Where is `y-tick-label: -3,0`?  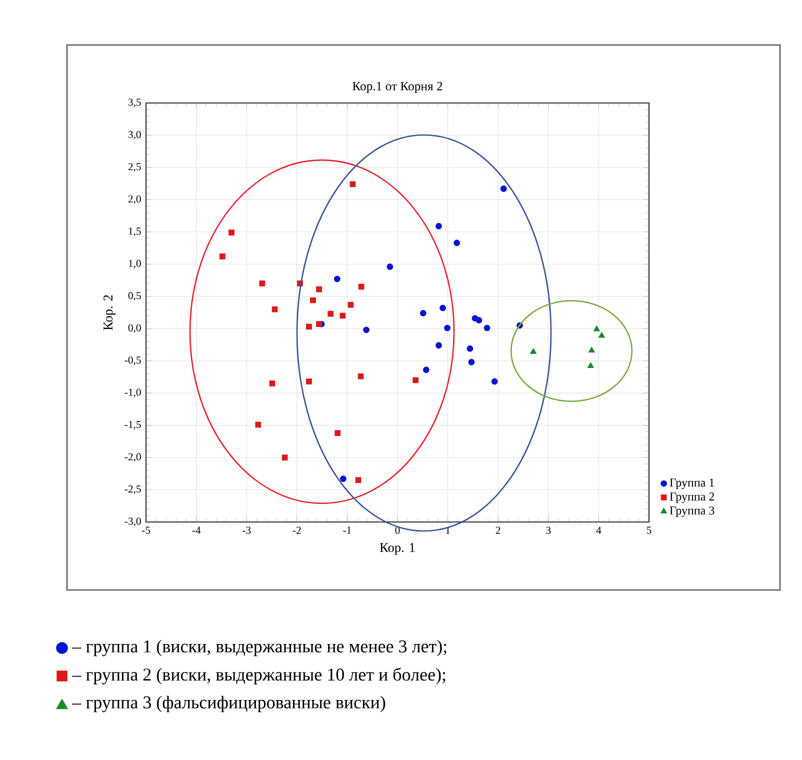
y-tick-label: -3,0 is located at coordinates (132, 522).